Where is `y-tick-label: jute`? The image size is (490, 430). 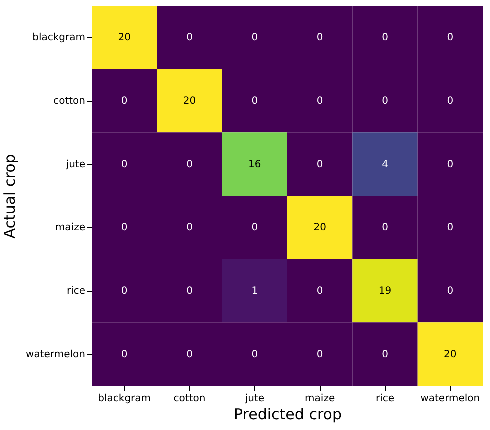 y-tick-label: jute is located at coordinates (75, 164).